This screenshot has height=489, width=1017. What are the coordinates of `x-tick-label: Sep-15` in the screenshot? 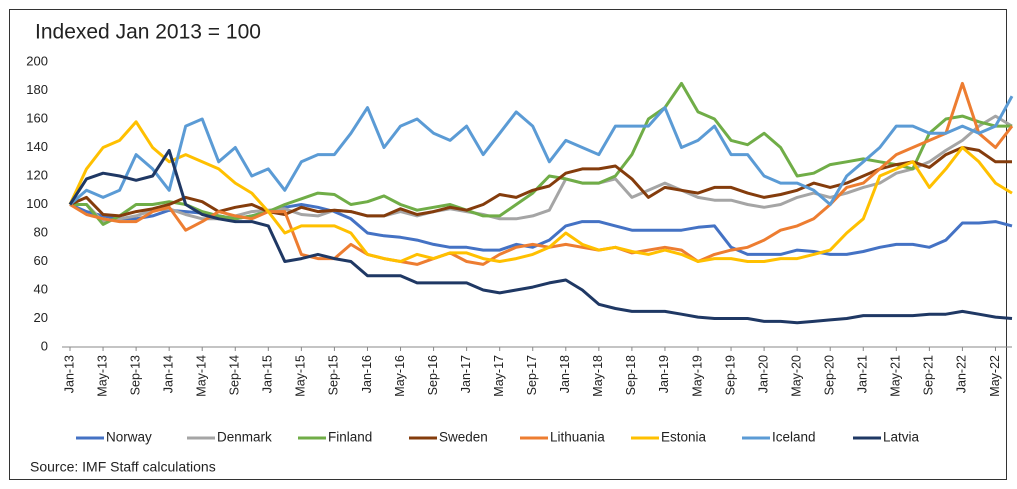 It's located at (334, 375).